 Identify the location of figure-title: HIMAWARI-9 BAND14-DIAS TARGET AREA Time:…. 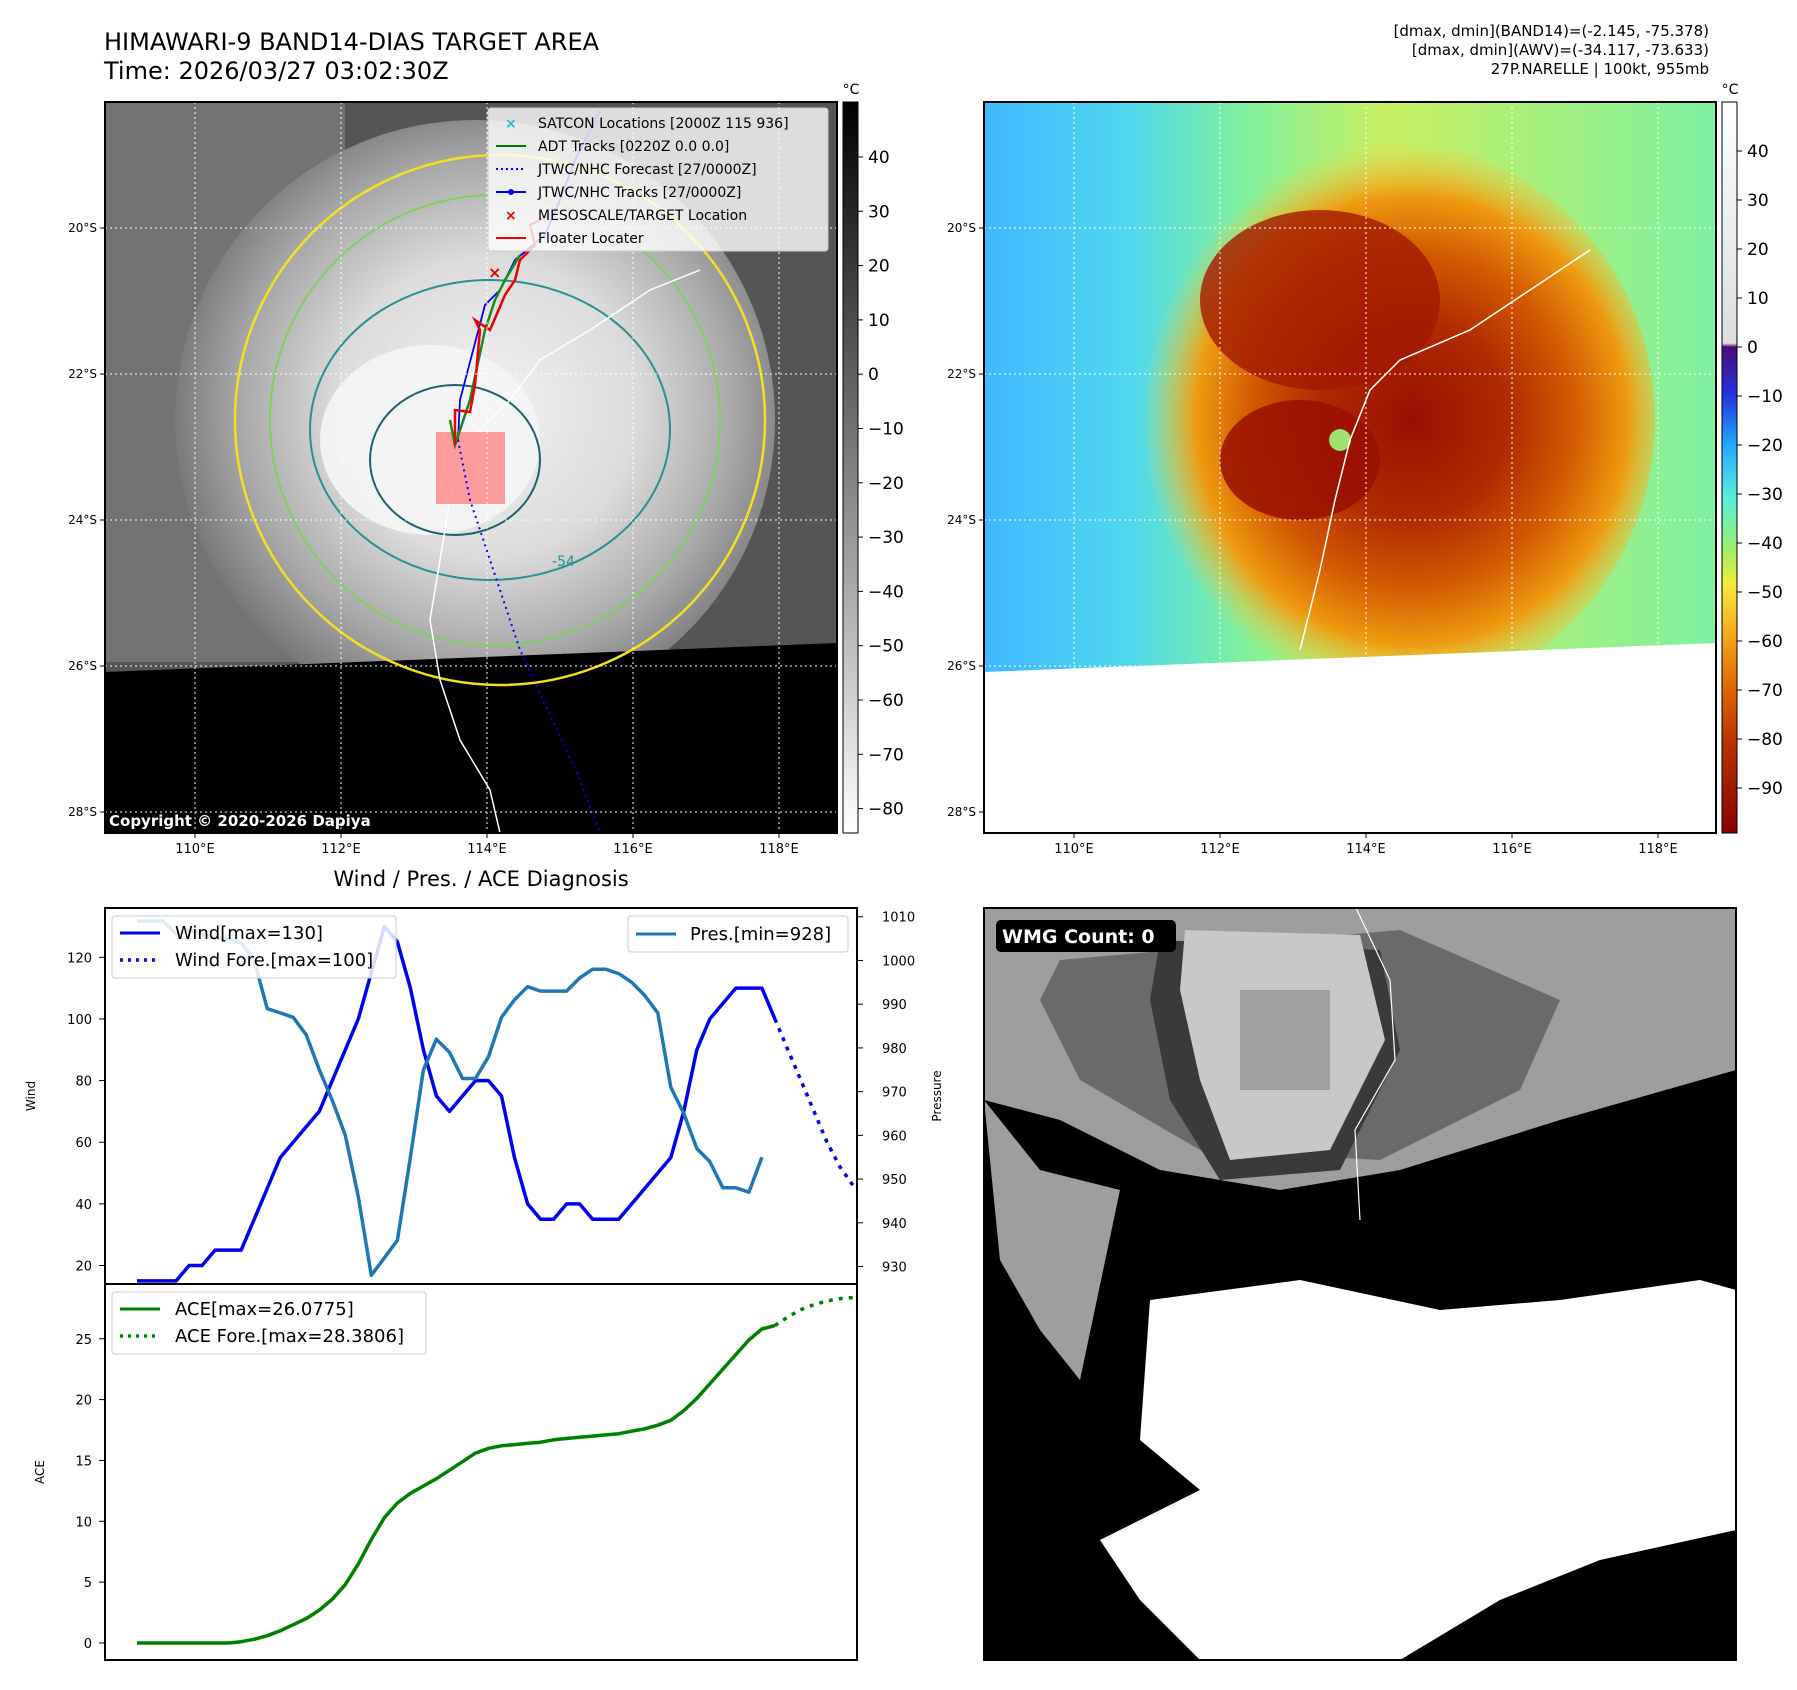
(351, 57).